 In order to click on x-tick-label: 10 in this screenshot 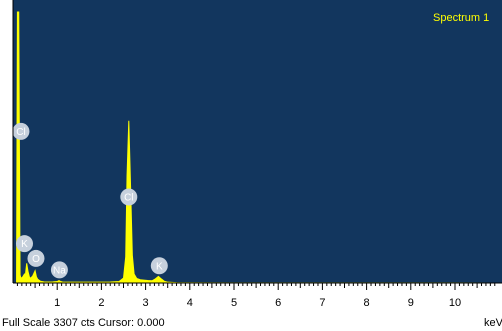, I will do `click(455, 303)`.